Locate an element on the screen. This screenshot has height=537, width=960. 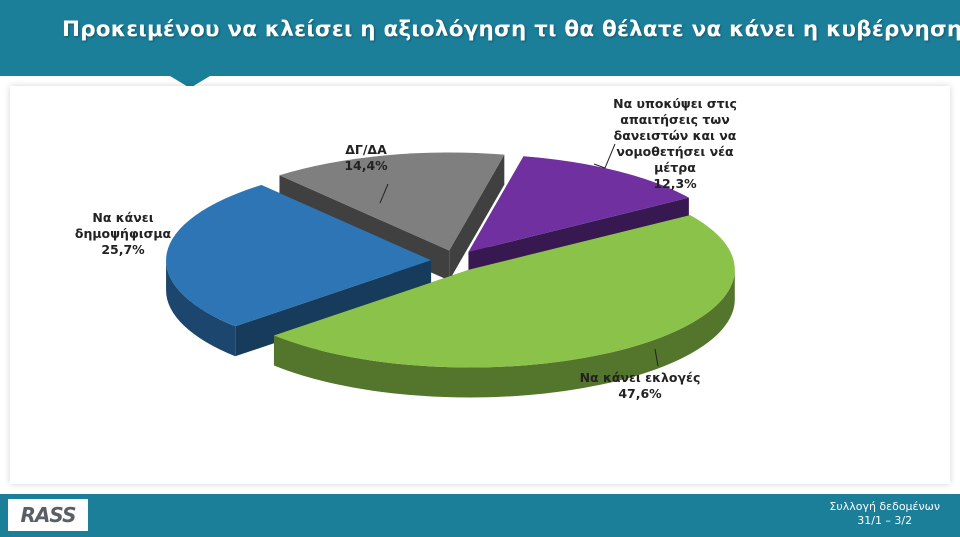
logo-text: RASS is located at coordinates (48, 515).